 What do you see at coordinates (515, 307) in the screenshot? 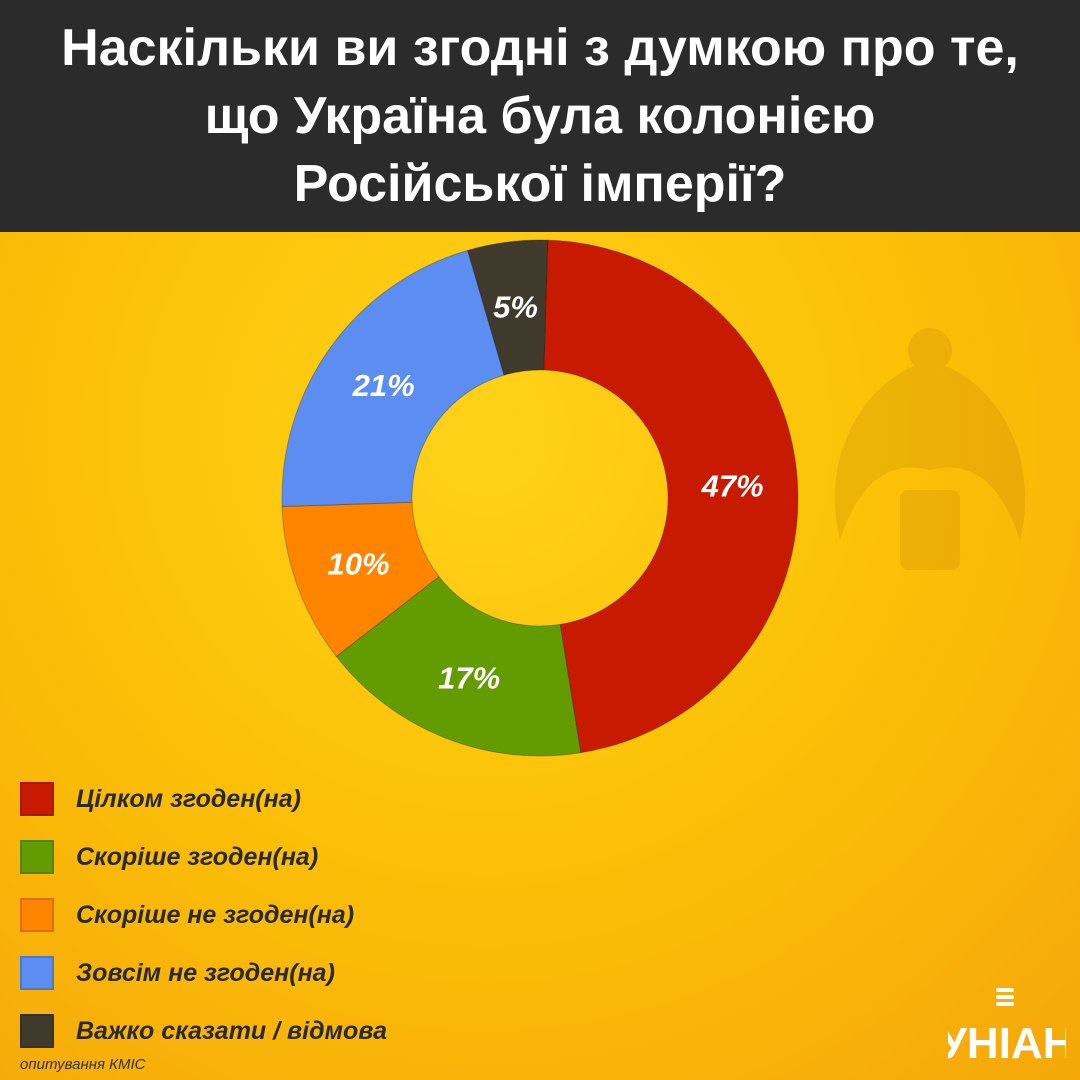
I see `slice-label-hard-to-say: 5%` at bounding box center [515, 307].